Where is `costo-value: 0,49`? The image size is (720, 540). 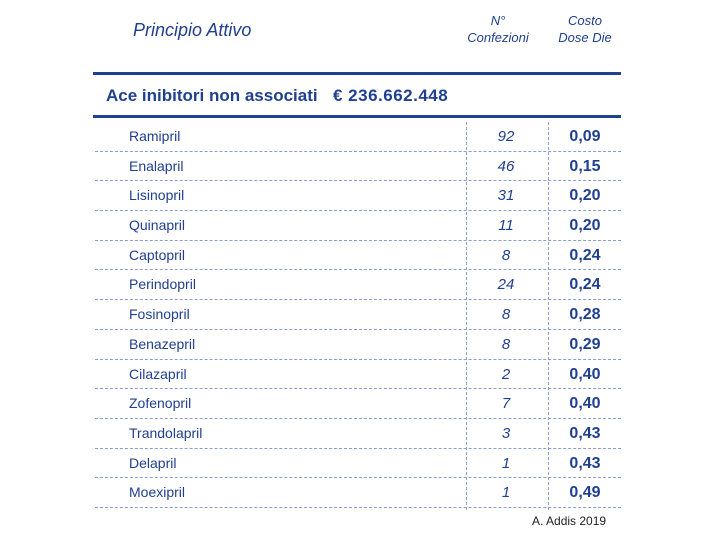
costo-value: 0,49 is located at coordinates (585, 493).